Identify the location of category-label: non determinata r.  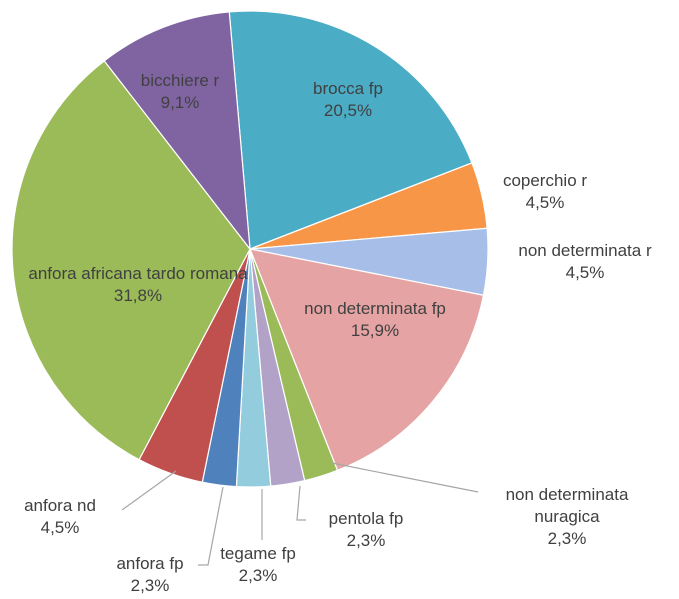
(585, 250).